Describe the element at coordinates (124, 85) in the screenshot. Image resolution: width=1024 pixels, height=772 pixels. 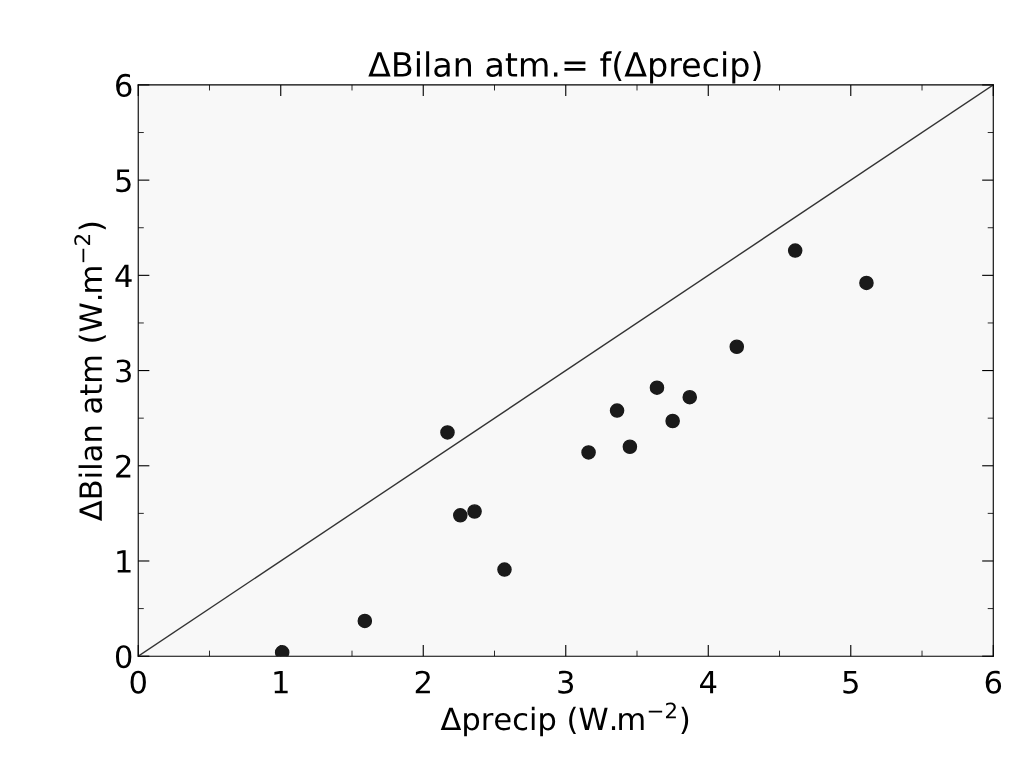
I see `y-tick-label: 6` at that location.